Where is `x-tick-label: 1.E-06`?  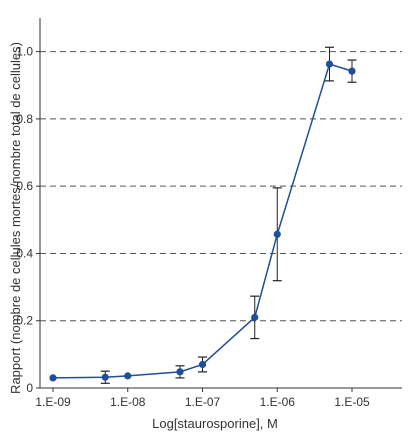 x-tick-label: 1.E-06 is located at coordinates (278, 402).